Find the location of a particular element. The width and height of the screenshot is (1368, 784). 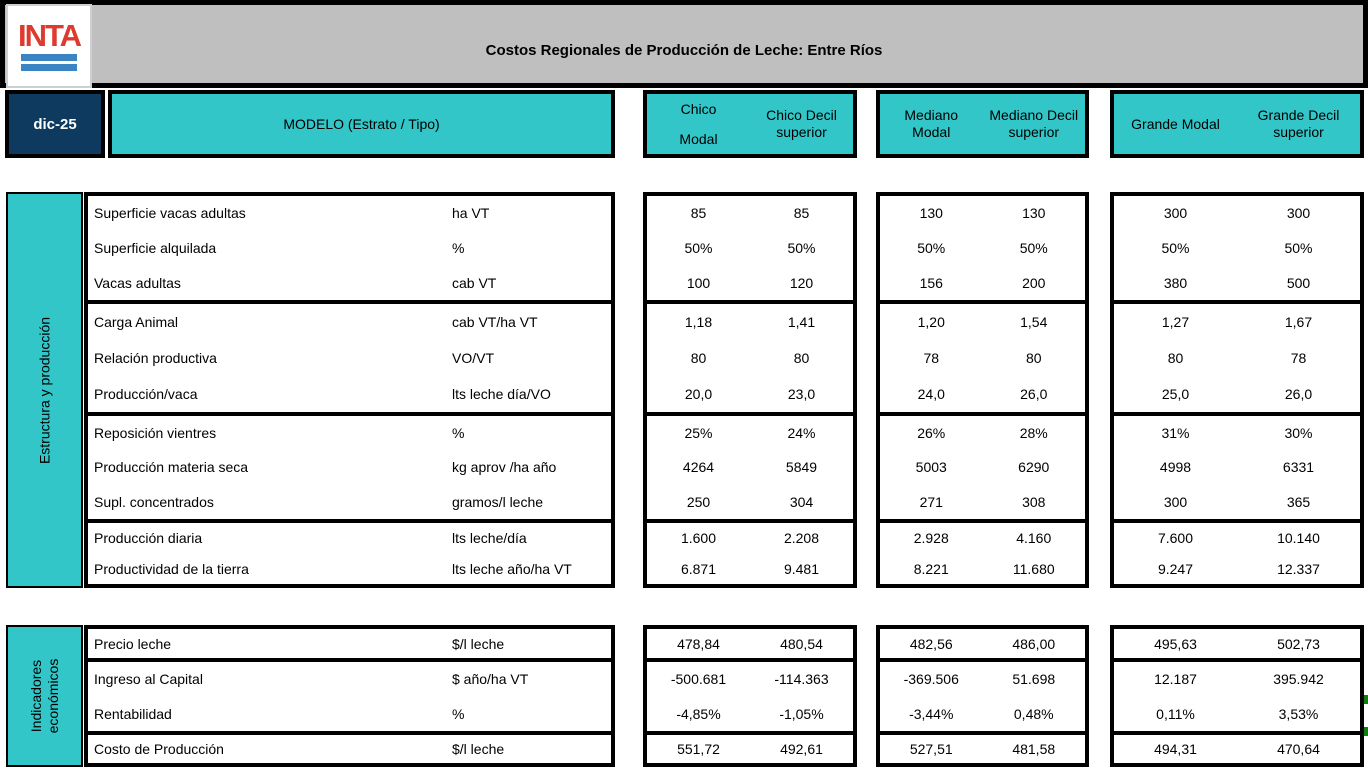

value-cell: 1,20 is located at coordinates (931, 322).